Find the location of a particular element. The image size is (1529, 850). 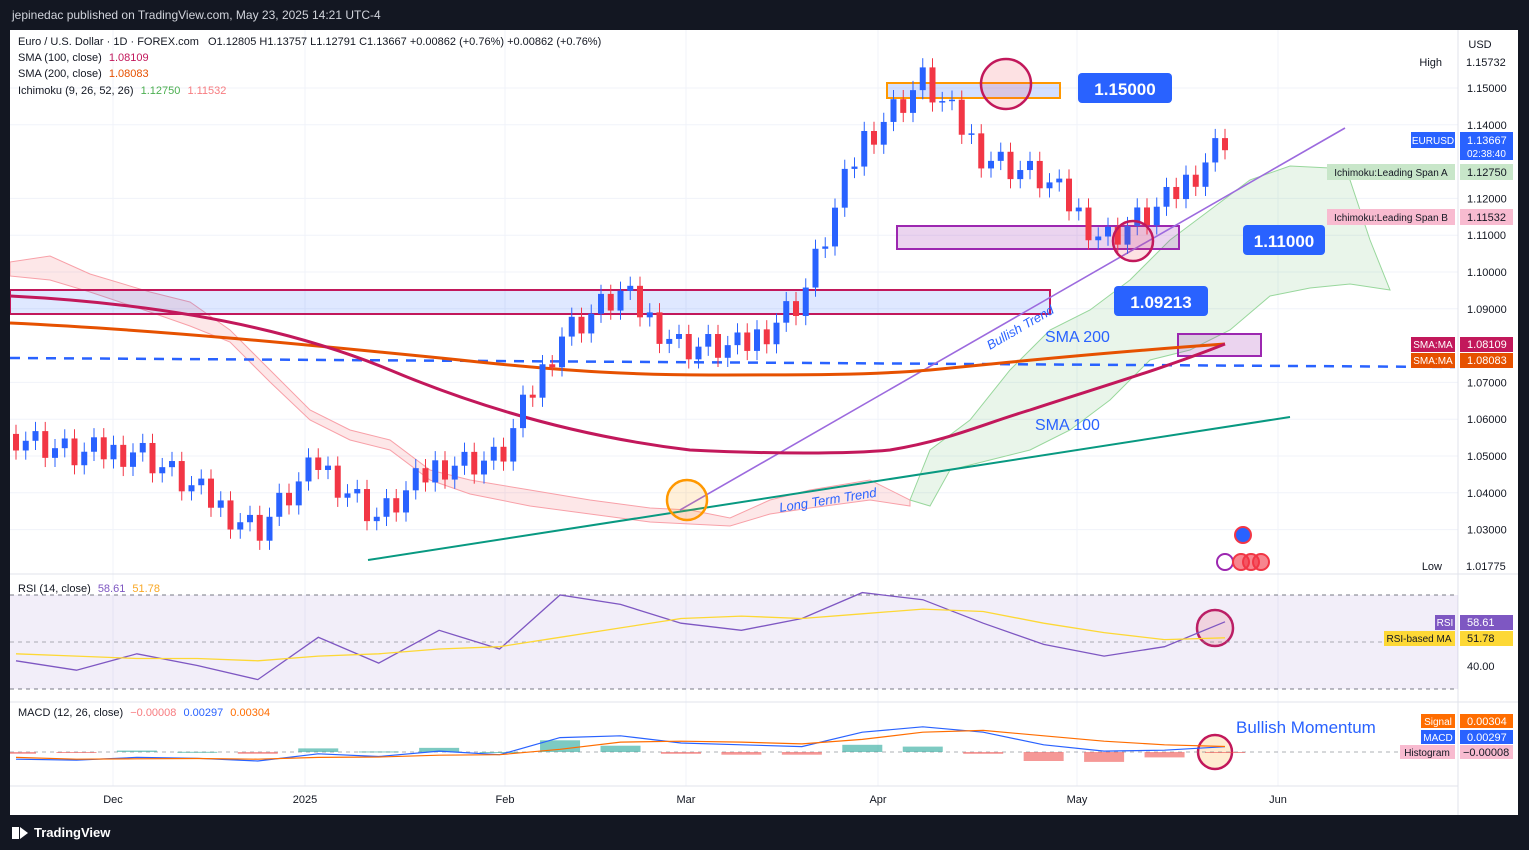

span-a-value-bg is located at coordinates (1486, 172).